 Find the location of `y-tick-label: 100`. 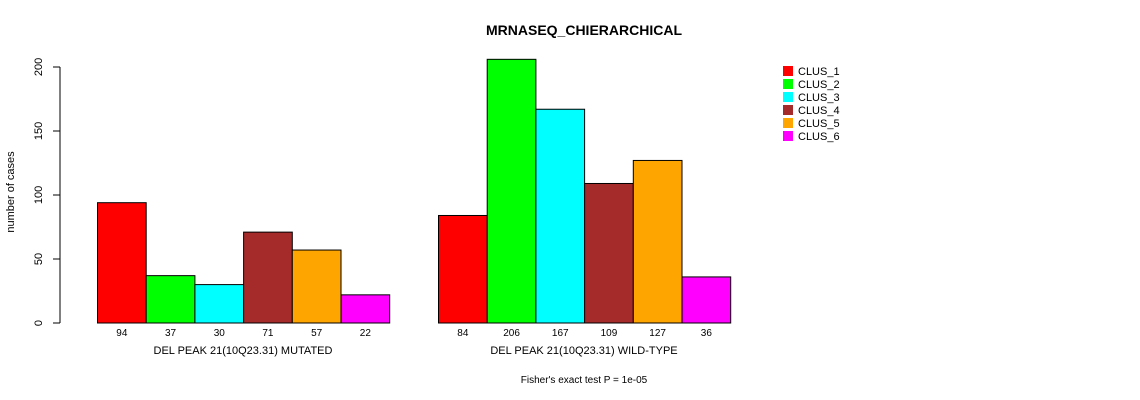

y-tick-label: 100 is located at coordinates (39, 195).